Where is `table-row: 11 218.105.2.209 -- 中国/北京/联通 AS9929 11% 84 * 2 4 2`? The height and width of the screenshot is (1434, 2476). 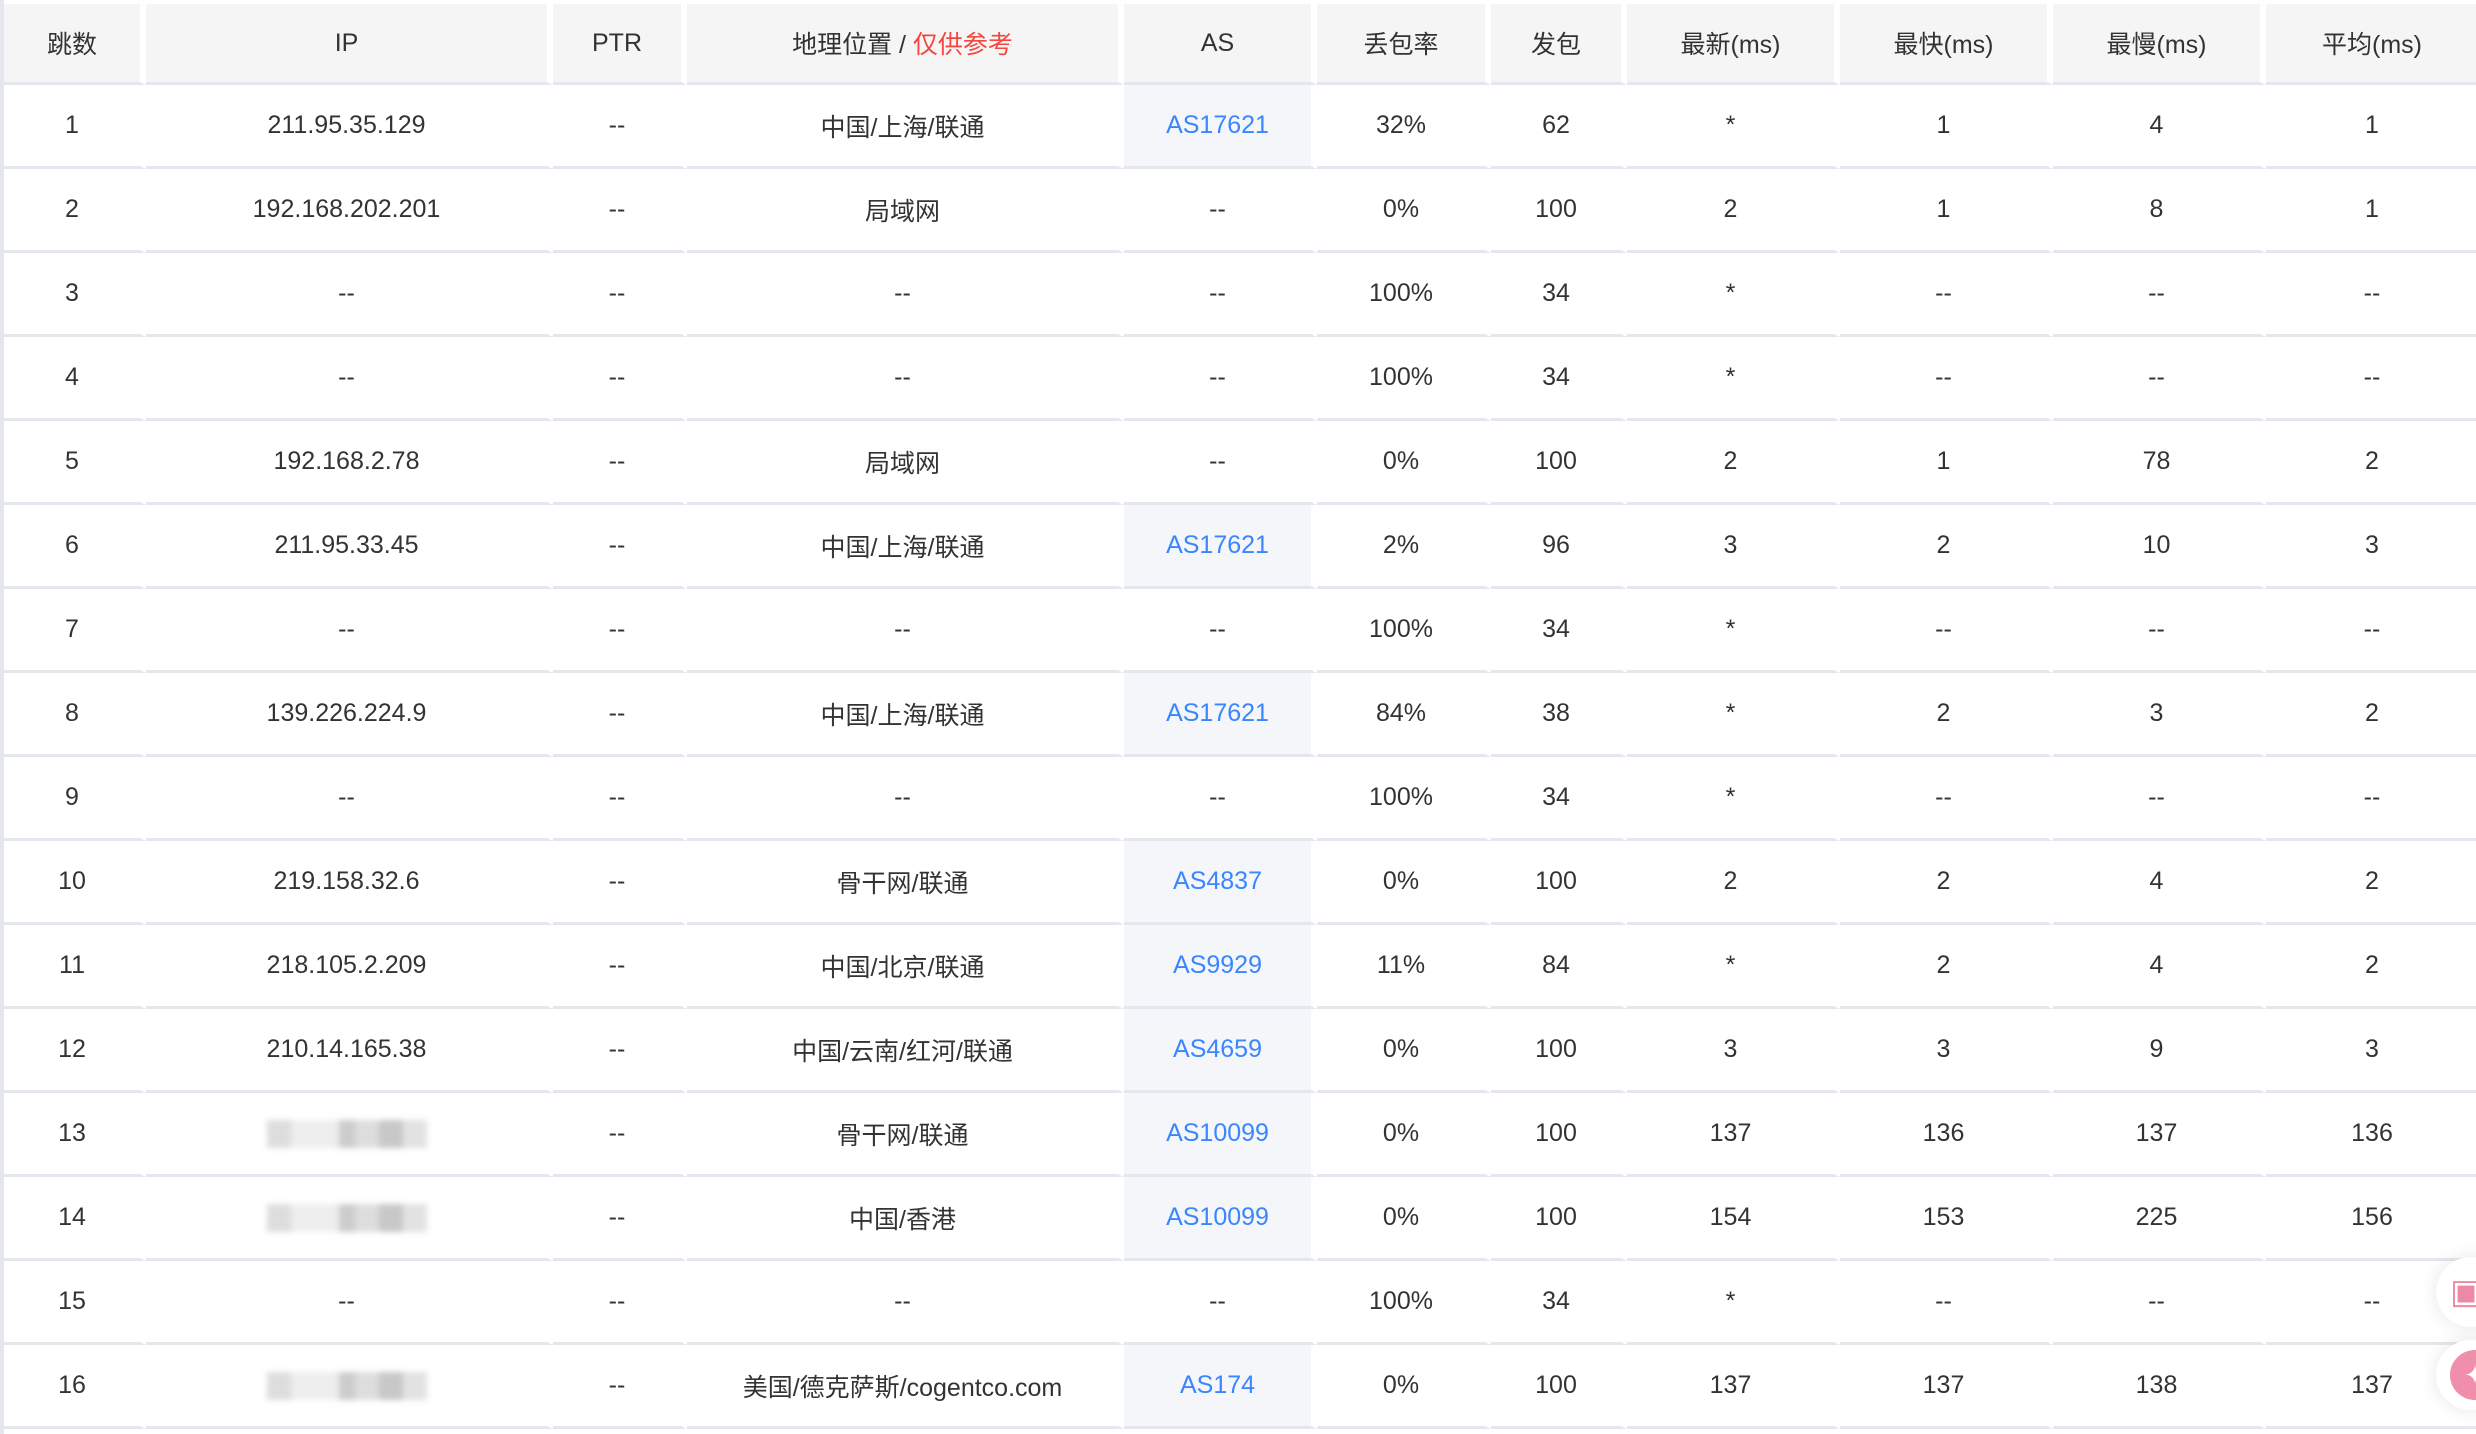
table-row: 11 218.105.2.209 -- 中国/北京/联通 AS9929 11% 84 * 2 4 2 is located at coordinates (1240, 967).